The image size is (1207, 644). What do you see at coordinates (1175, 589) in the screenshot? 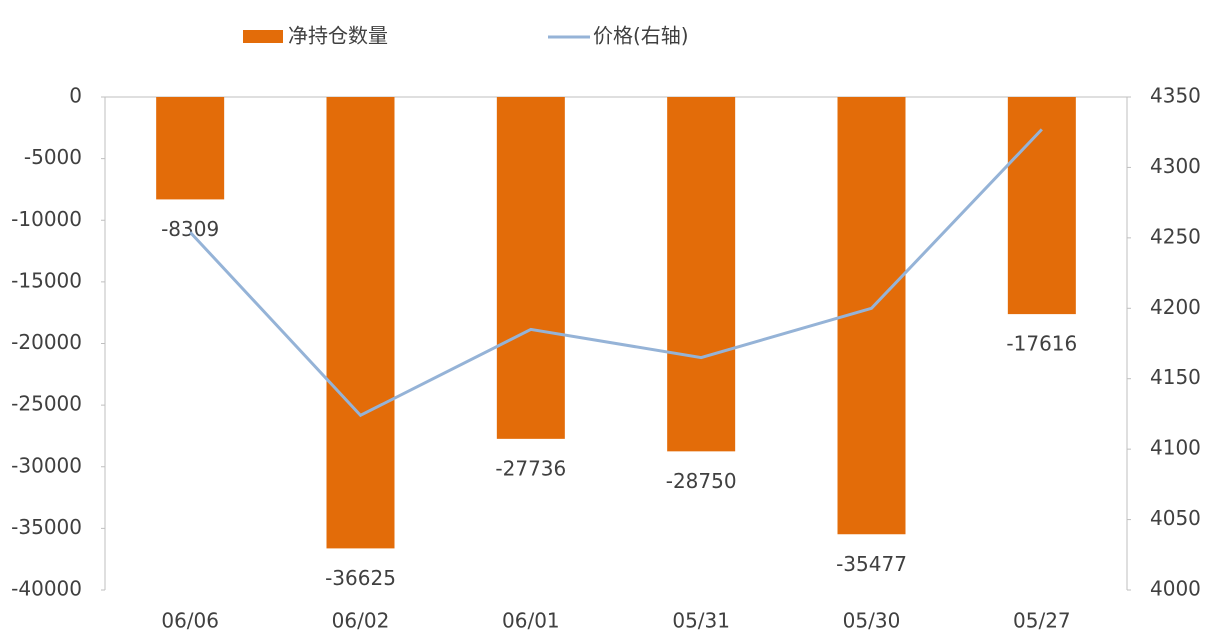
I see `y2-tick-label: 4000` at bounding box center [1175, 589].